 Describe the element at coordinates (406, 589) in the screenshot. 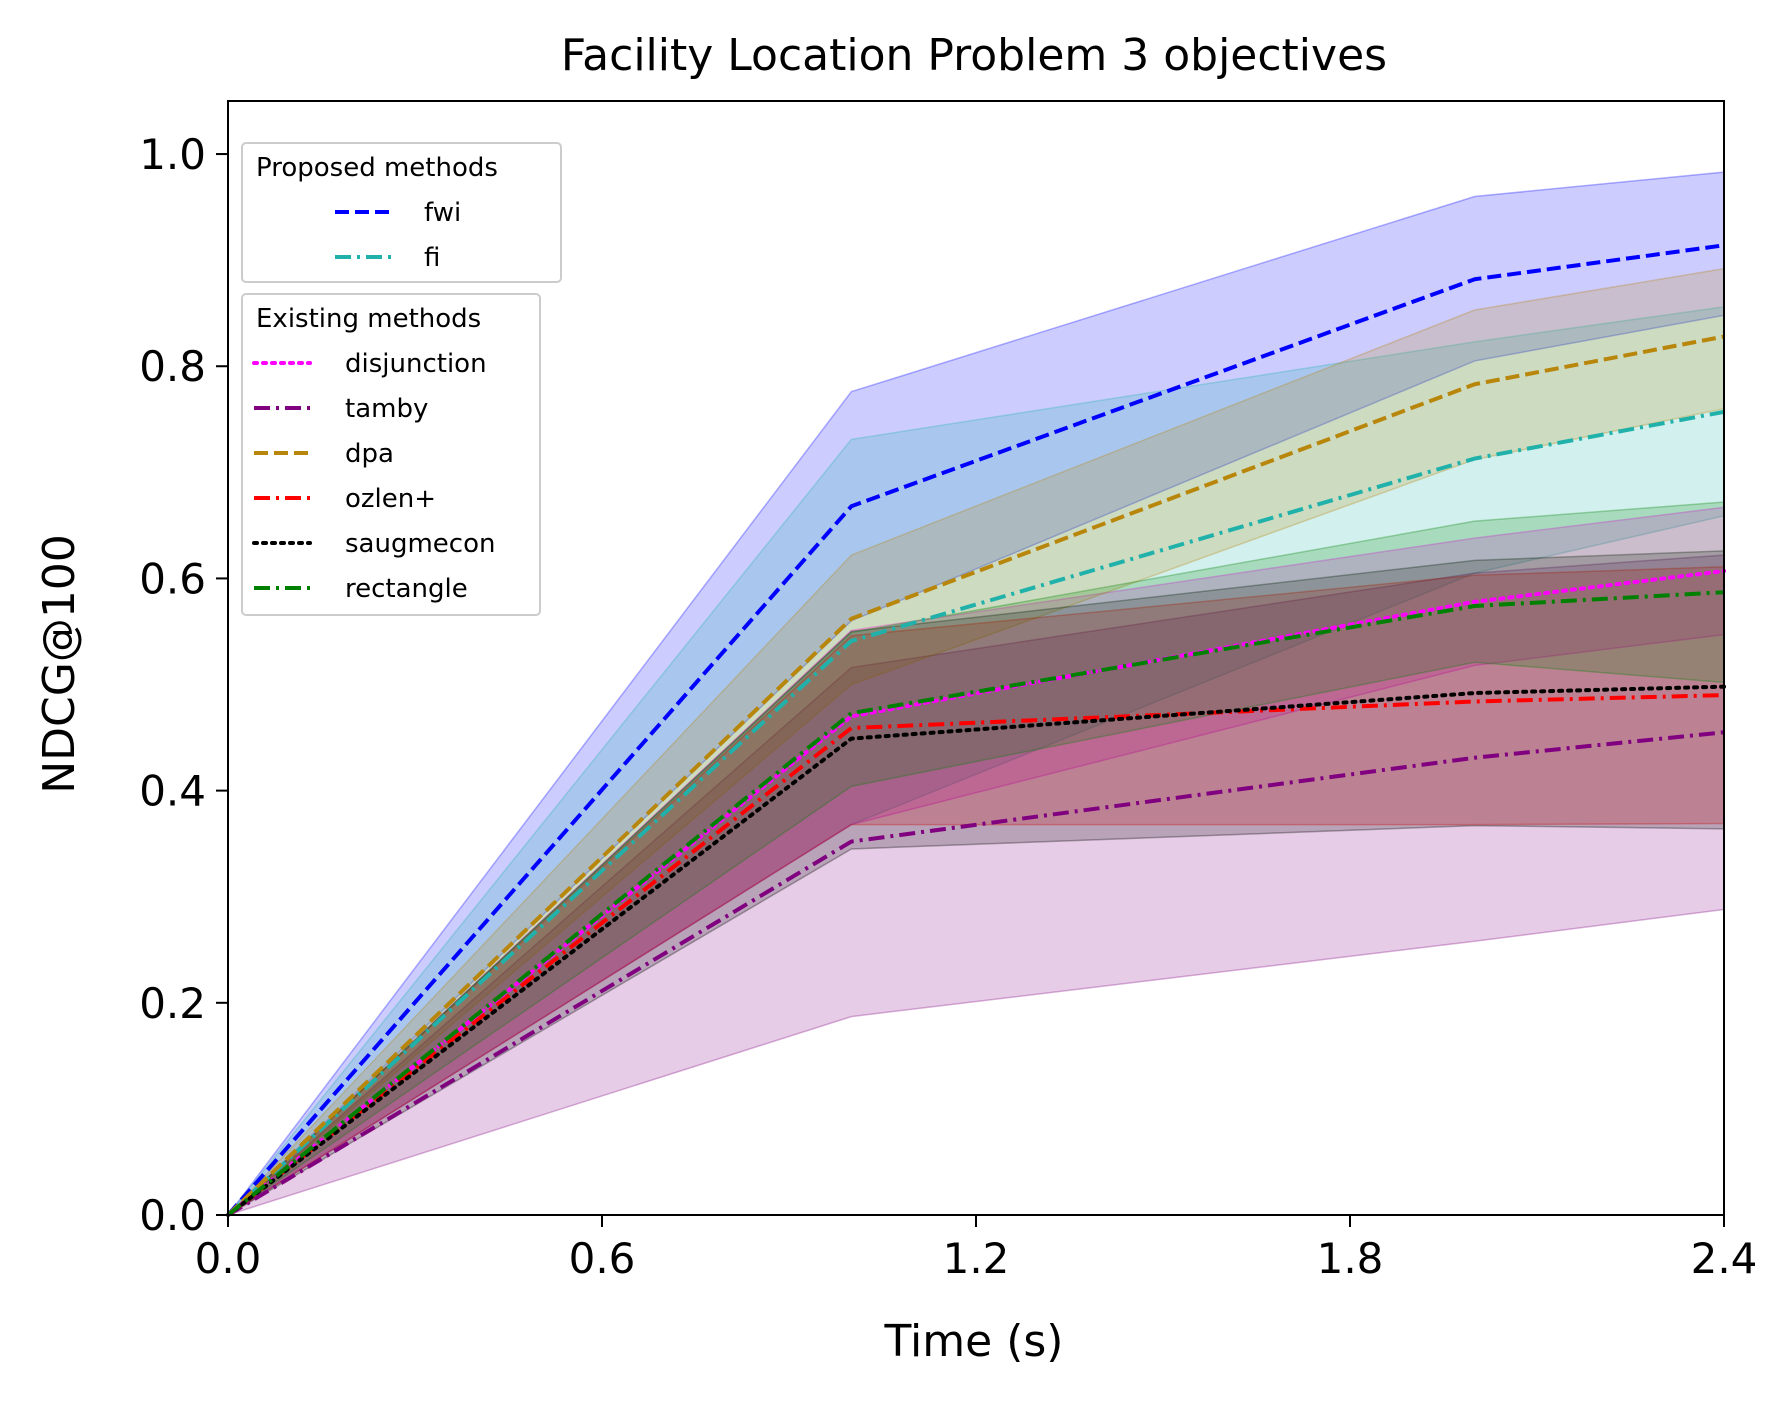

I see `legend-label-rectangle: rectangle` at that location.